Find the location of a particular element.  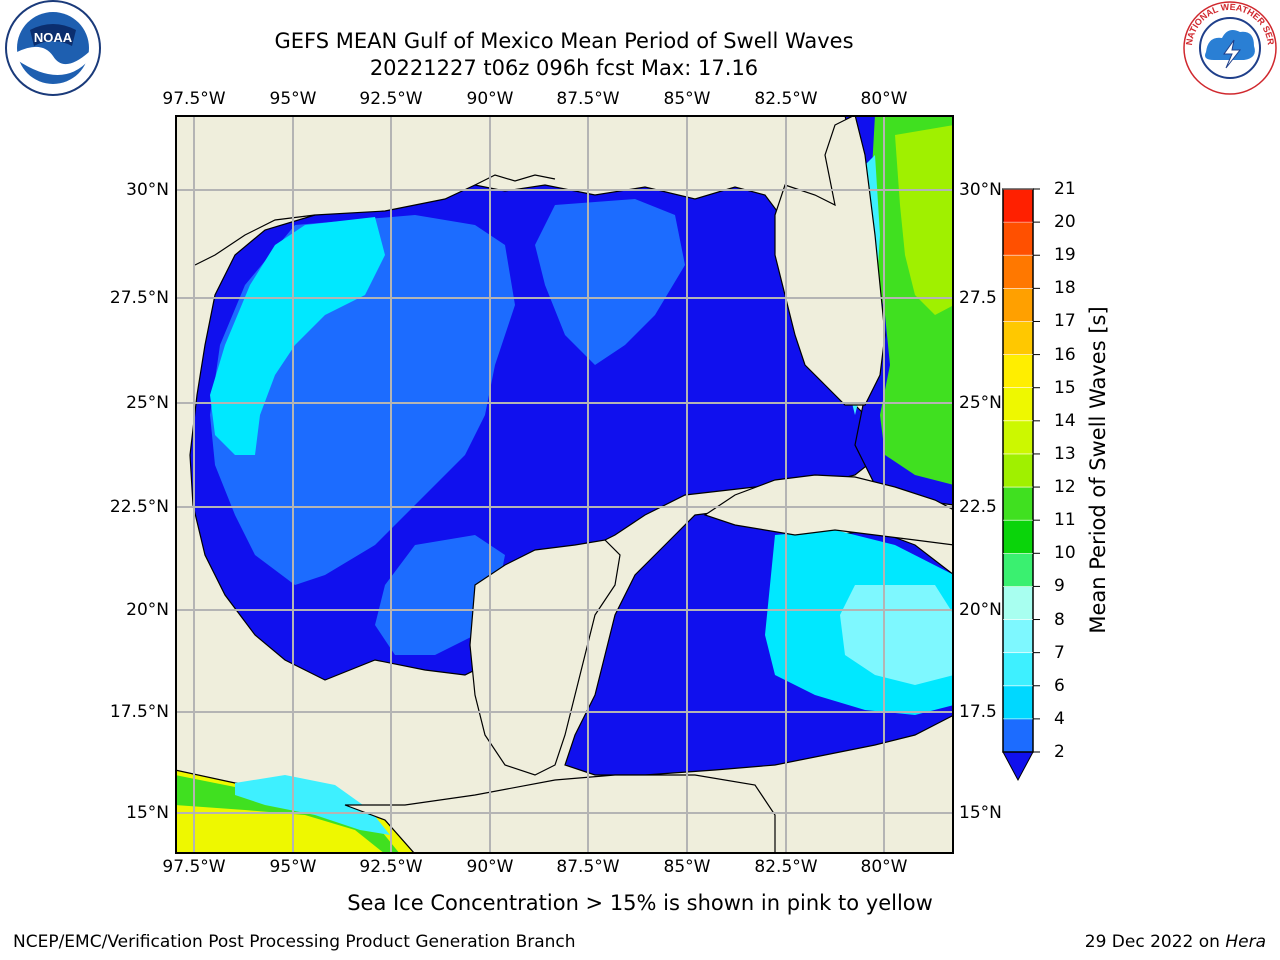

lat-tick-left: 17.5°N is located at coordinates (139, 712).